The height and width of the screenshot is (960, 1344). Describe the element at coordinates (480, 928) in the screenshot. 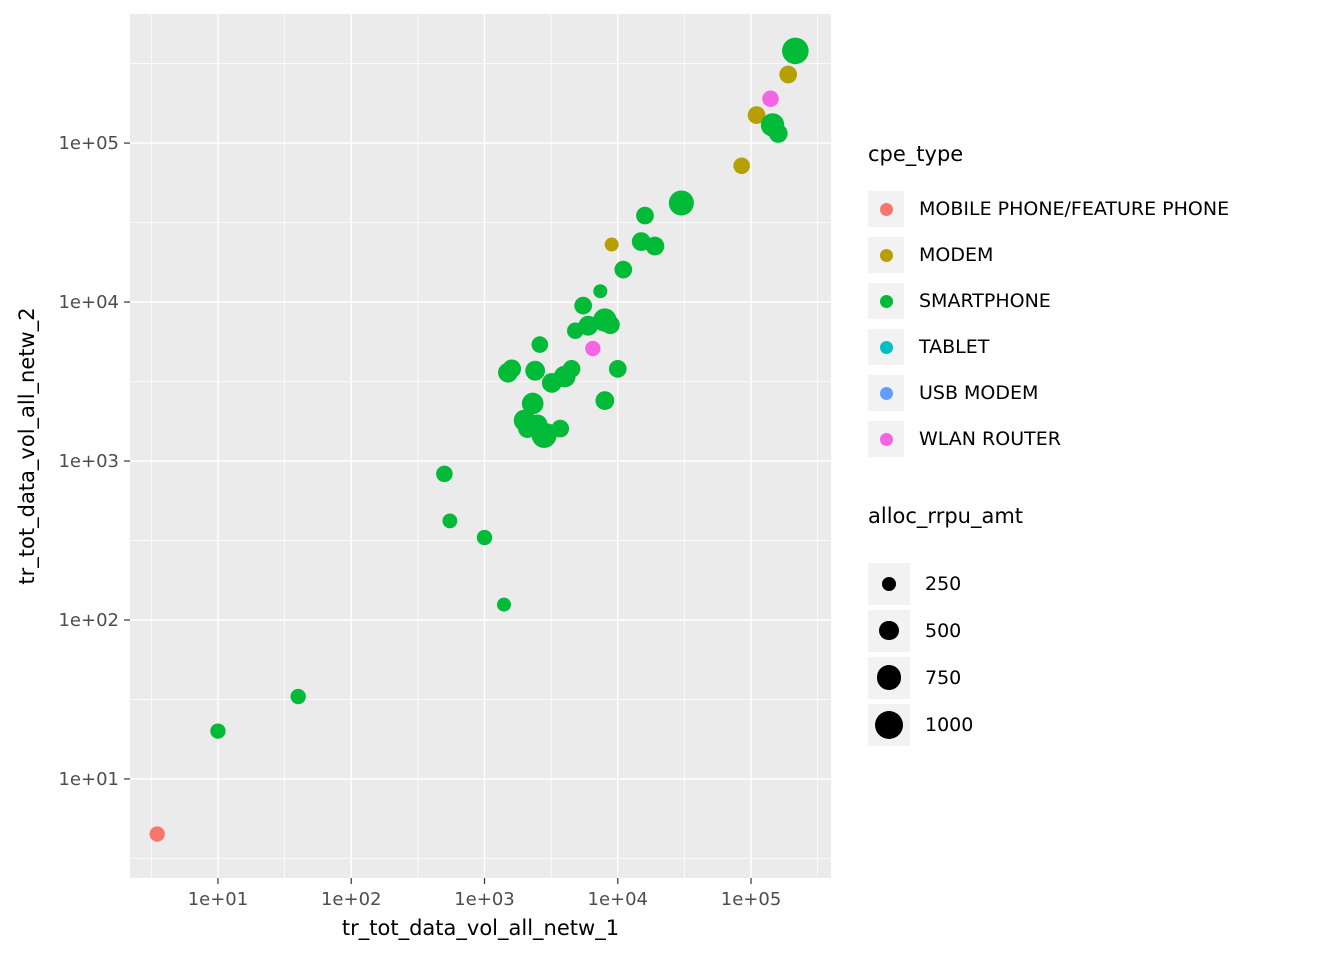

I see `x-axis-title: tr_tot_data_vol_all_netw_1` at that location.